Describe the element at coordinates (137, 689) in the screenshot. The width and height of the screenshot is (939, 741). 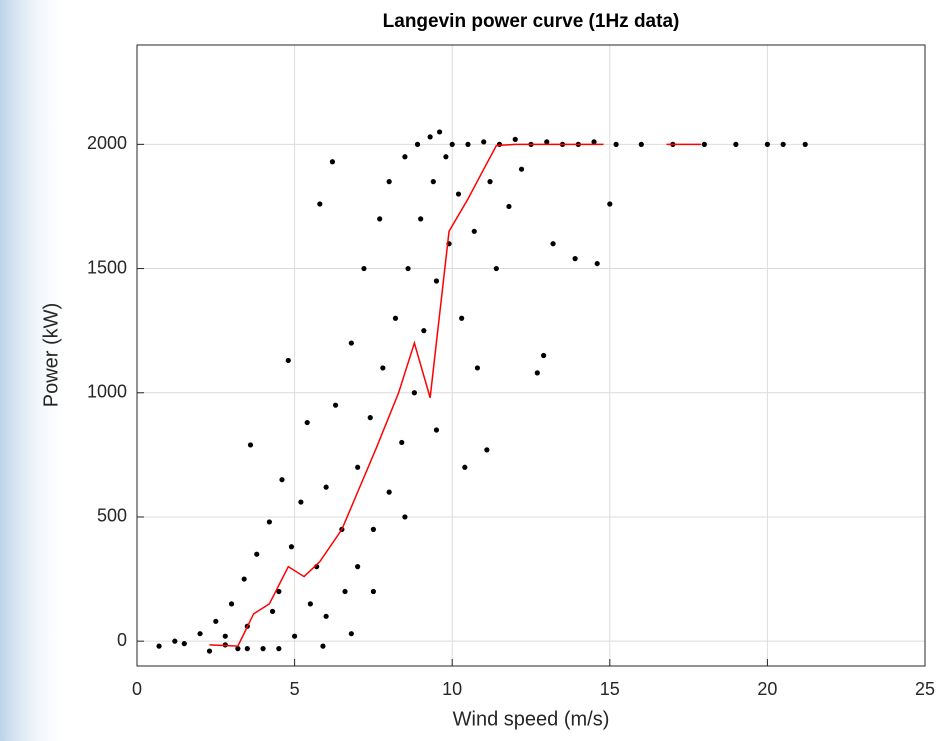
I see `x-tick-label: 0` at that location.